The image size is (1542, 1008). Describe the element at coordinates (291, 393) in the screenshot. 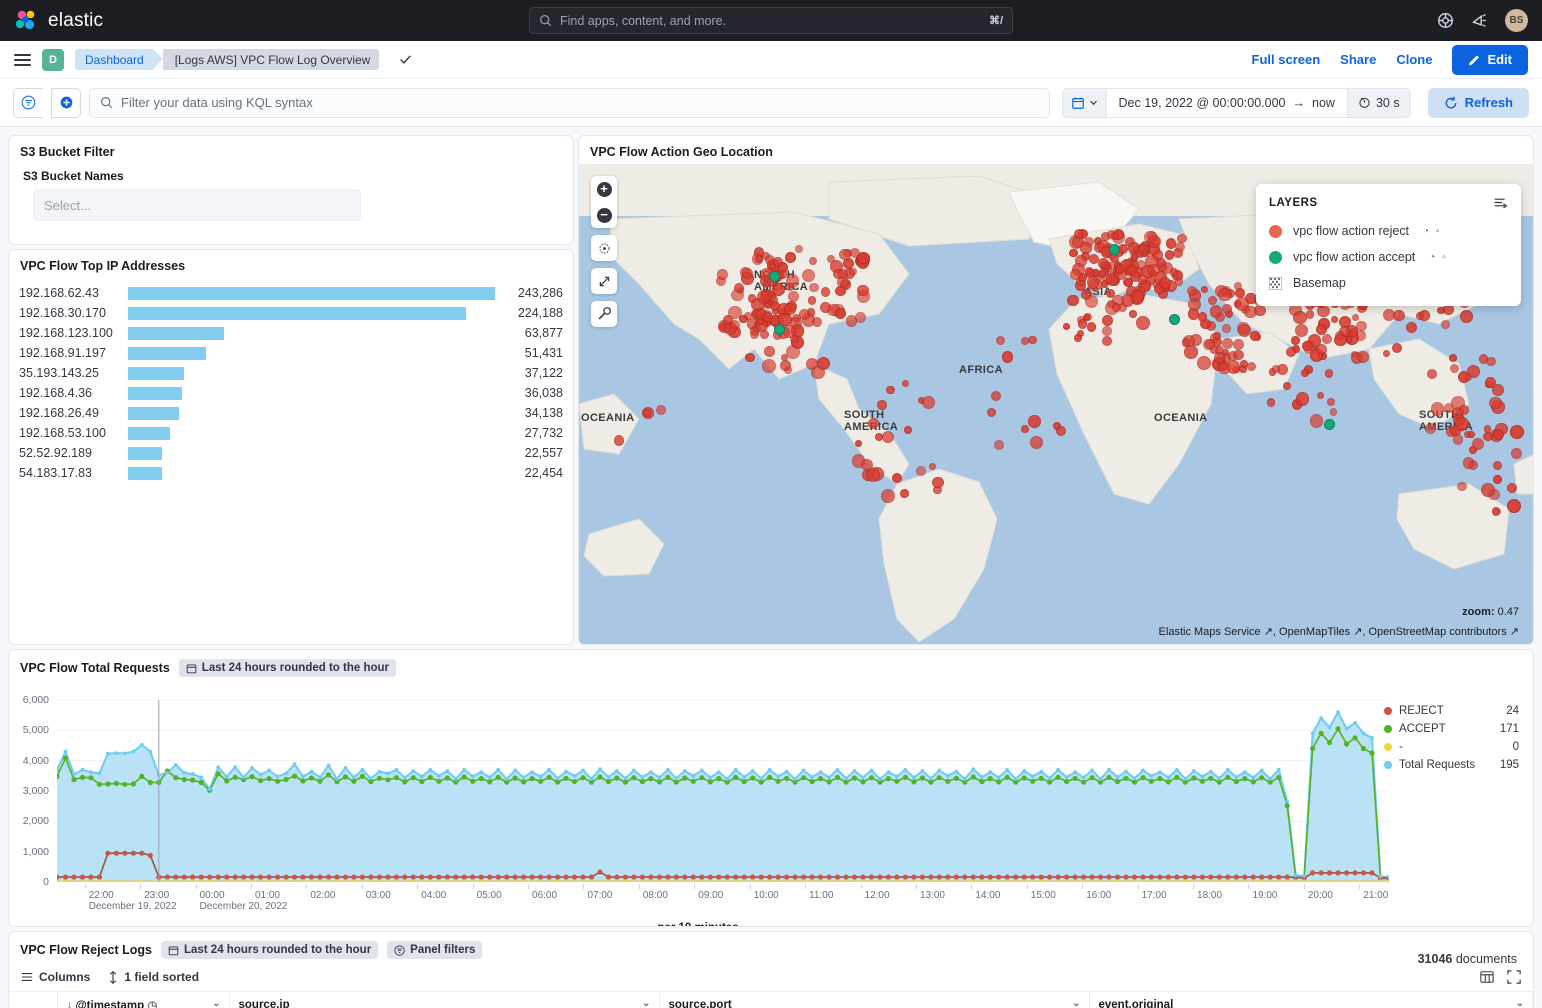

I see `top-ip-row: 192.168.4.36 36,038` at that location.